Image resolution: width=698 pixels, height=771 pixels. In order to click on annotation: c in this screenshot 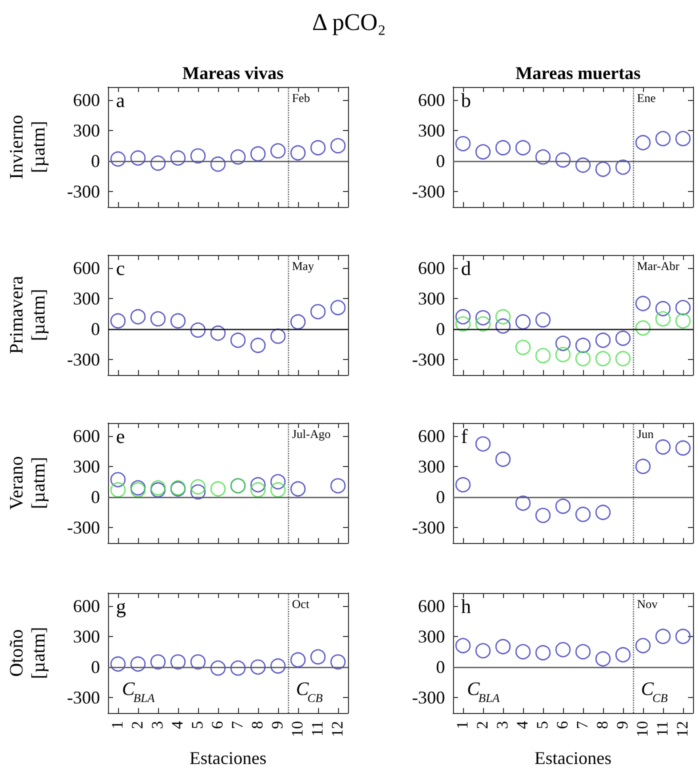, I will do `click(120, 269)`.